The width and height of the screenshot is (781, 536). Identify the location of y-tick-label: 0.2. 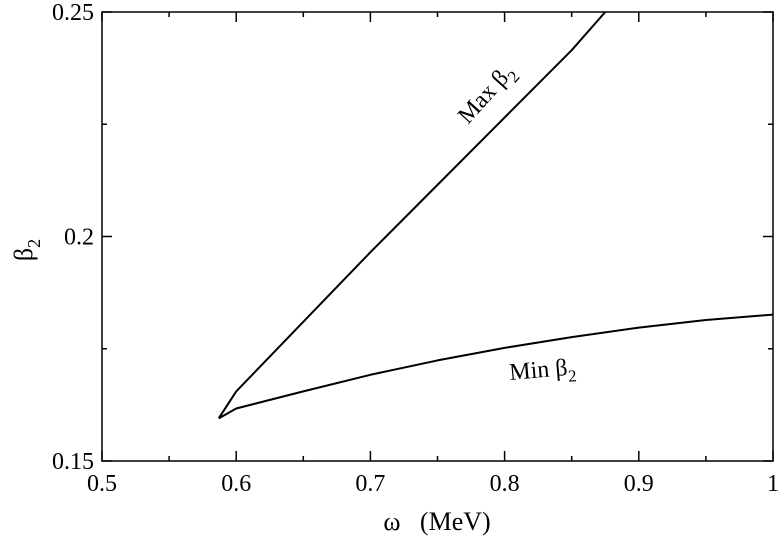
(79, 238).